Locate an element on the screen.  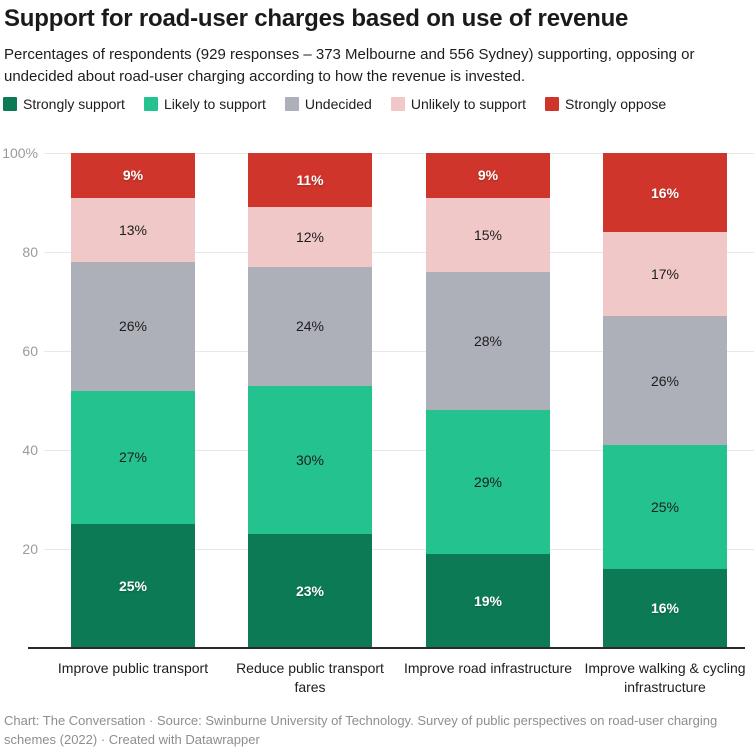
bar-value-label: 30% is located at coordinates (310, 459).